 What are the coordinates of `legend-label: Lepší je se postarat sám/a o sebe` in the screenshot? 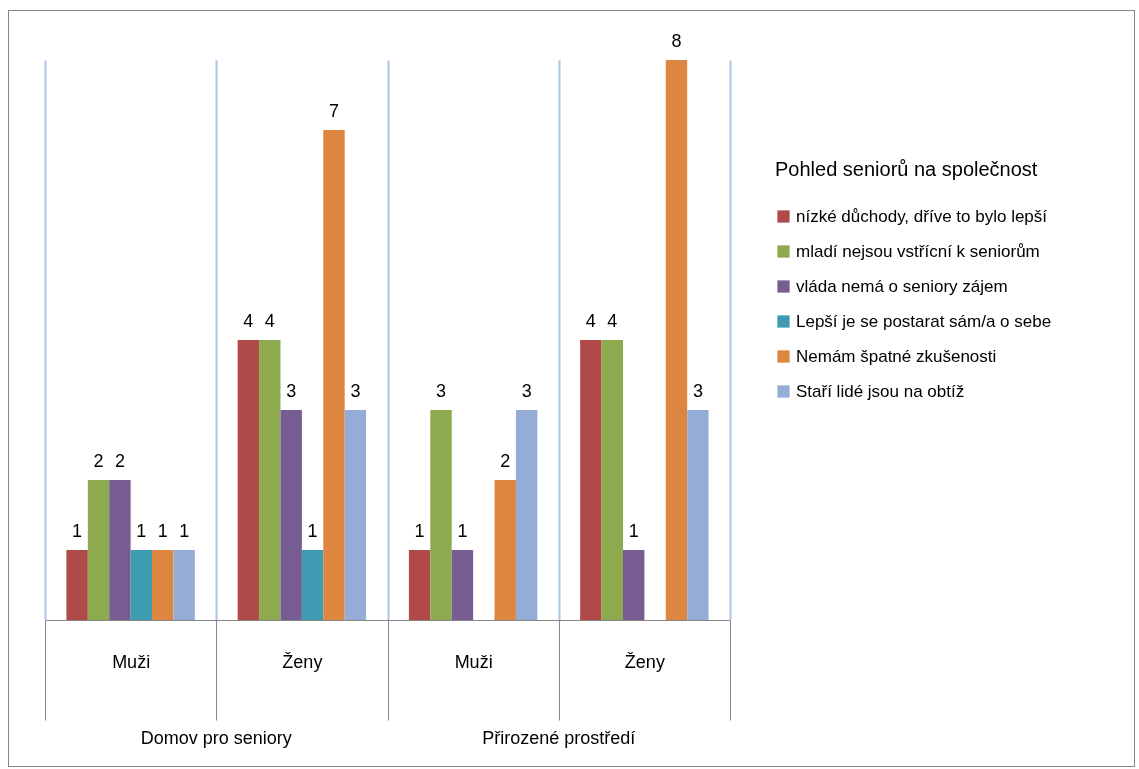 It's located at (924, 321).